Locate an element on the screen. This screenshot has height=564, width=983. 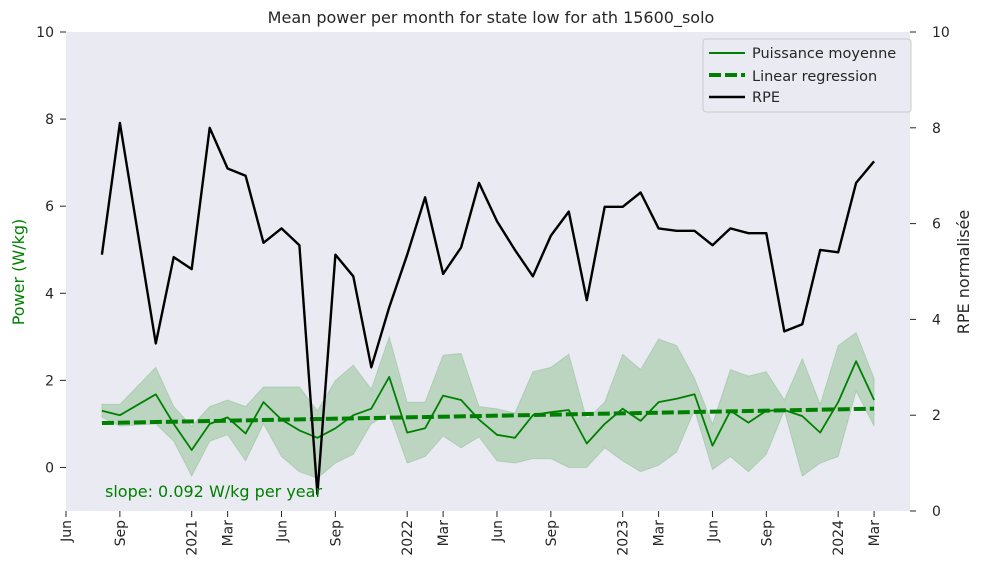
y-left-tick-label: 4 is located at coordinates (49, 294).